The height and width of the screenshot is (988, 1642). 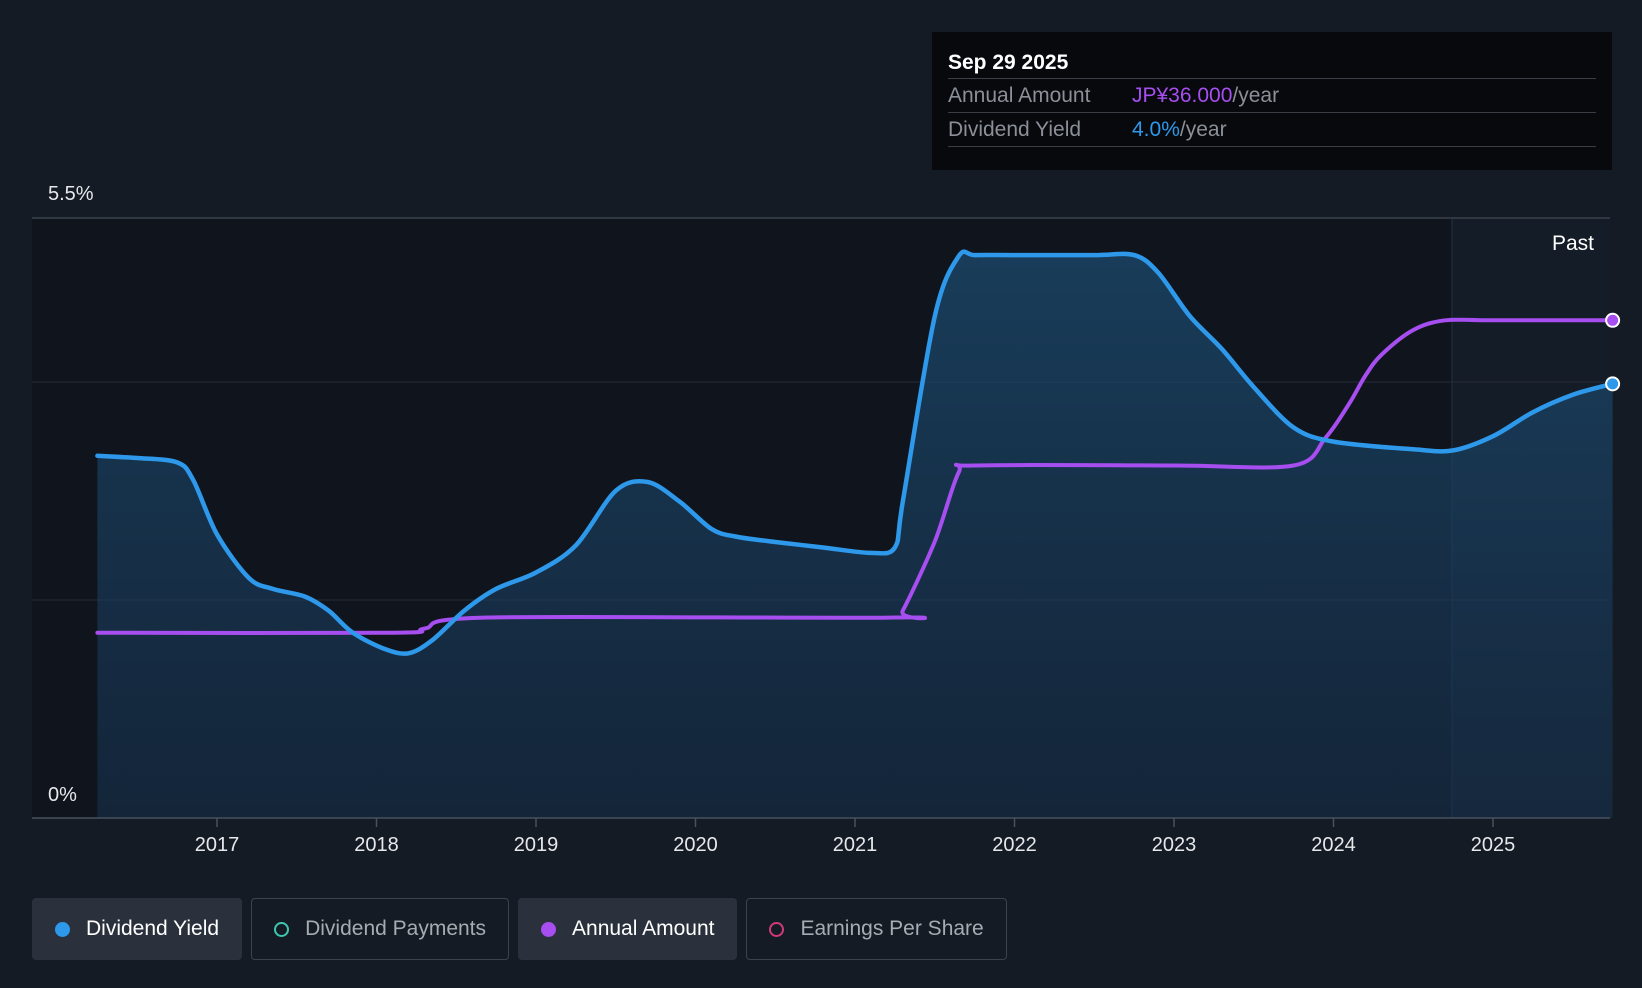 I want to click on x-tick-label: 2021, so click(x=855, y=845).